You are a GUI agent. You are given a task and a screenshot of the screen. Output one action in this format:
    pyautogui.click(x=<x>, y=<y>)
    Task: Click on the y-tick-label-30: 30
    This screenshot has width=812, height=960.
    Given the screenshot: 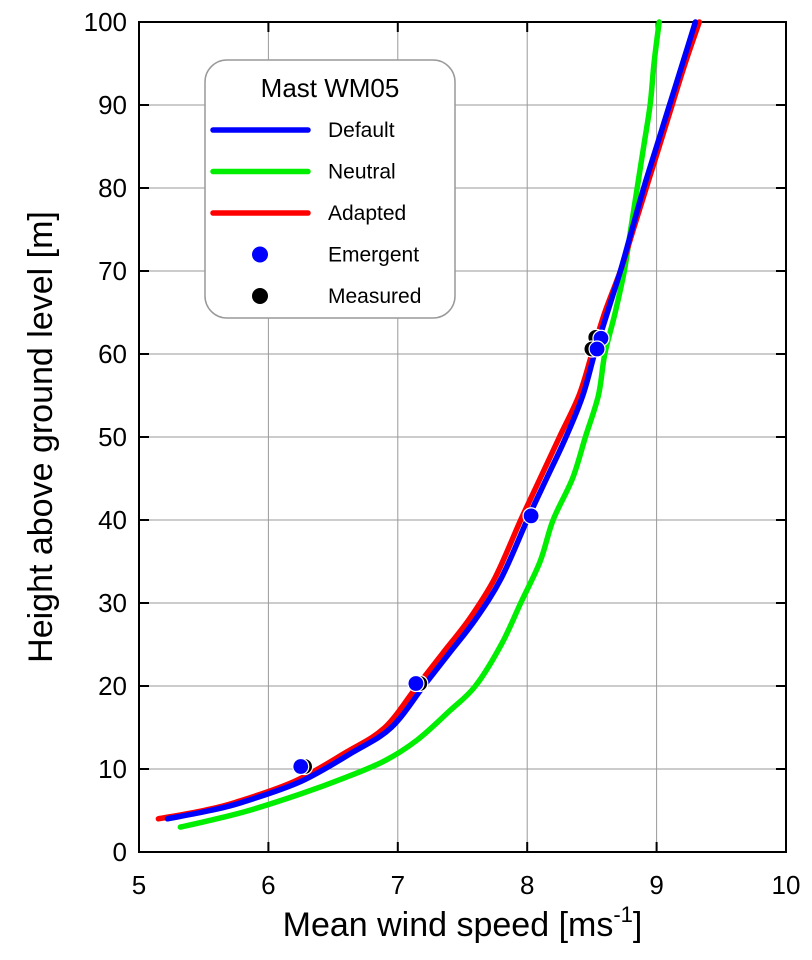 What is the action you would take?
    pyautogui.click(x=112, y=603)
    